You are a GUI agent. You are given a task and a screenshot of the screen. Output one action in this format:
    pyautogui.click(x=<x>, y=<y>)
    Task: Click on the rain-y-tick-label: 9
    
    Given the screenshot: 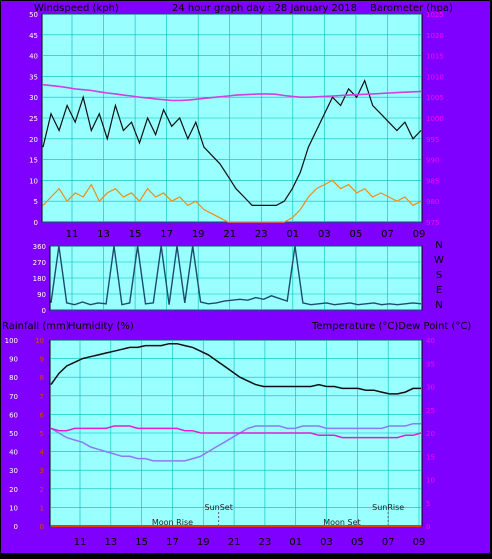 What is the action you would take?
    pyautogui.click(x=42, y=360)
    